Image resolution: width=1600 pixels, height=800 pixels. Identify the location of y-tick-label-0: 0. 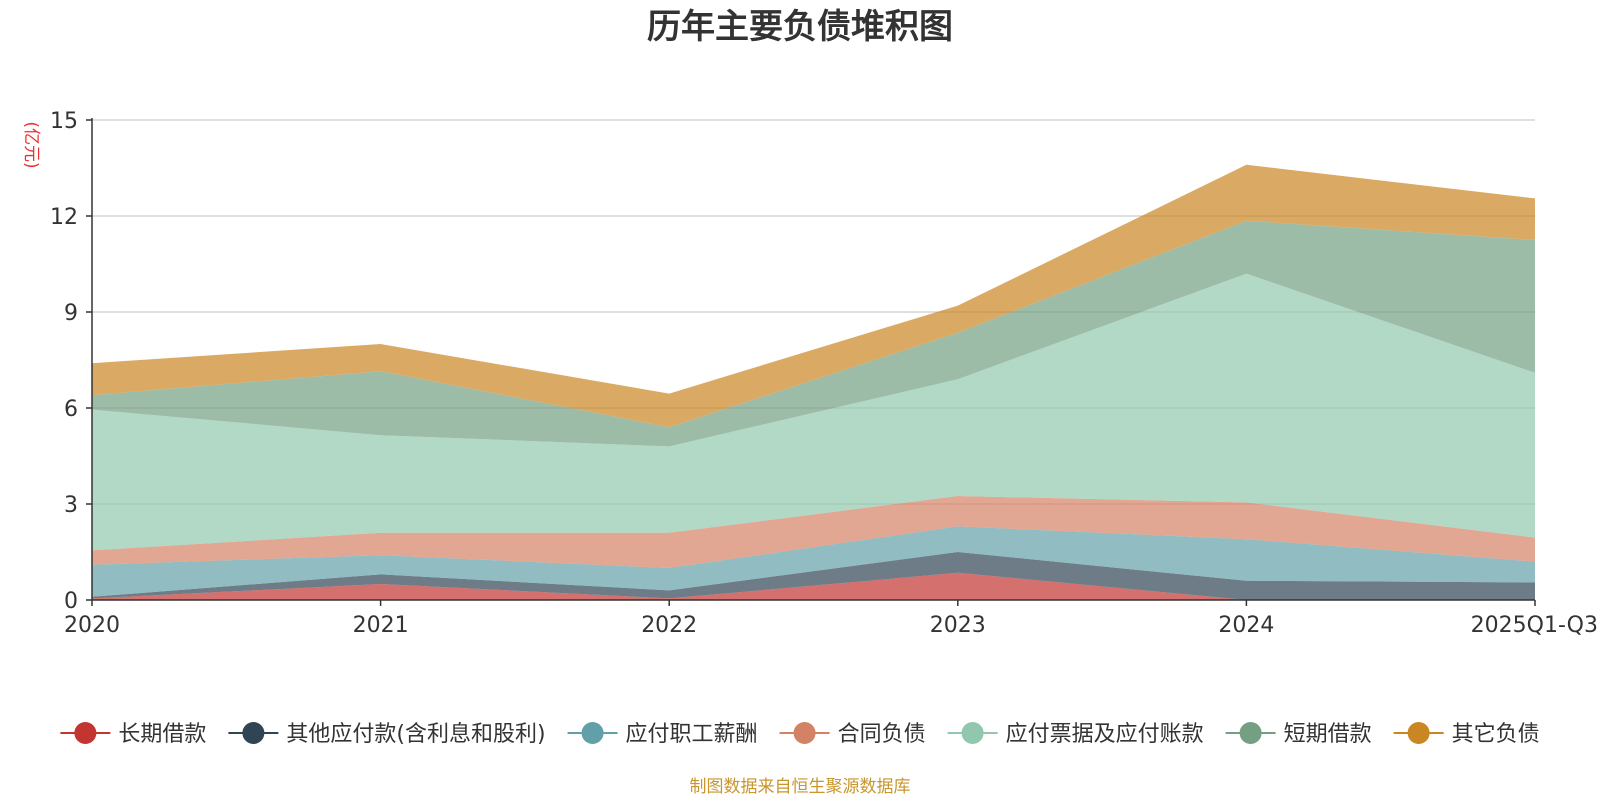
(71, 601).